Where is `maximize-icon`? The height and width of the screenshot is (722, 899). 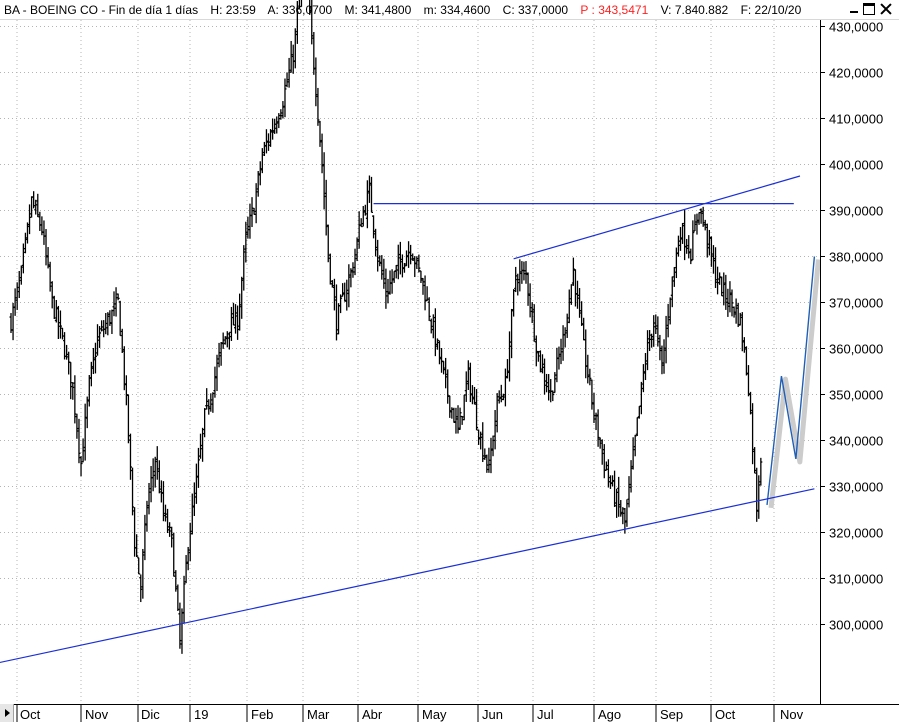
maximize-icon is located at coordinates (869, 9).